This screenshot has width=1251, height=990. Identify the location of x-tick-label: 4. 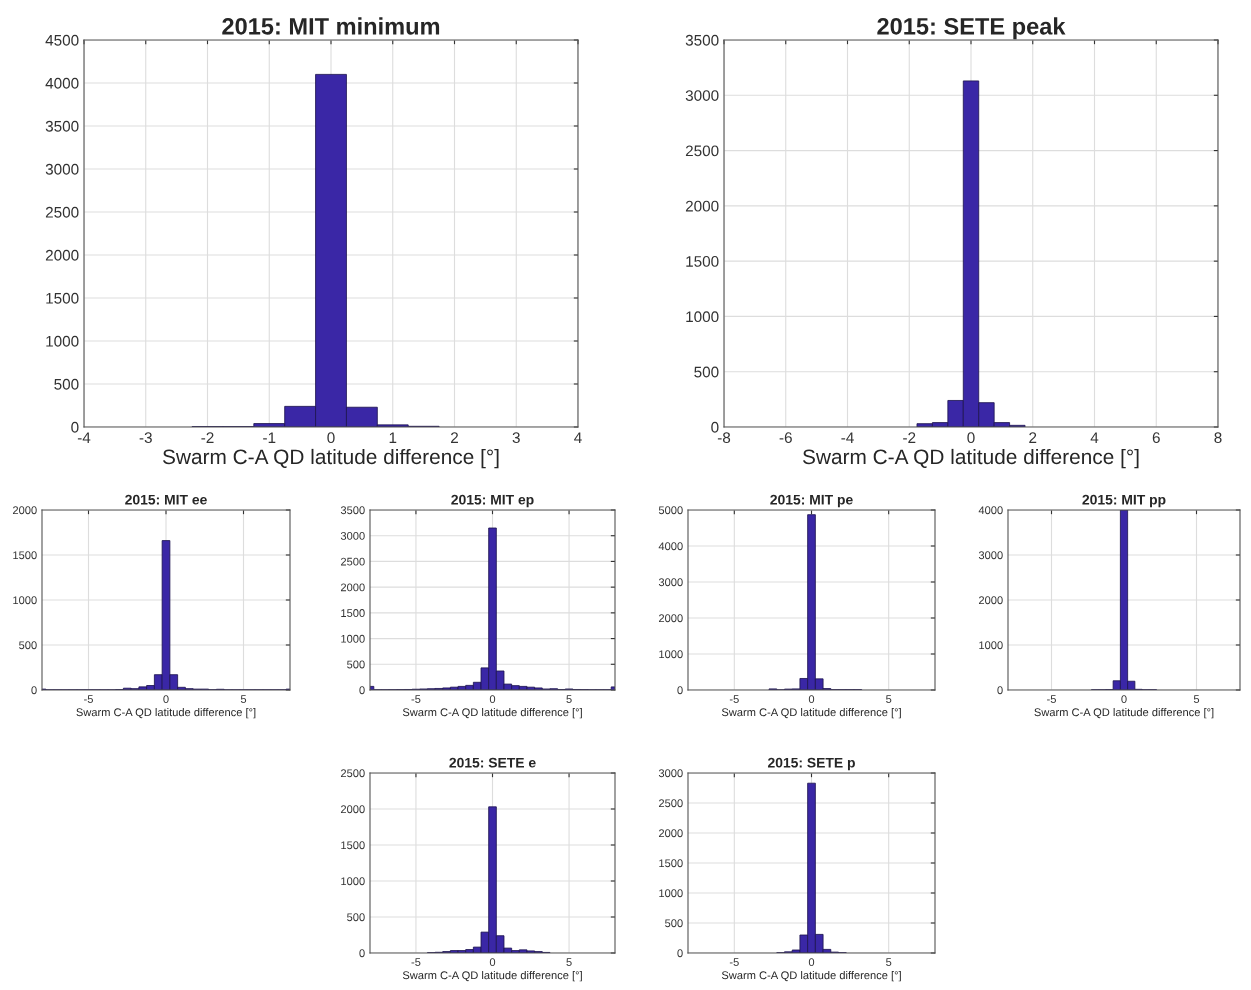
(578, 437).